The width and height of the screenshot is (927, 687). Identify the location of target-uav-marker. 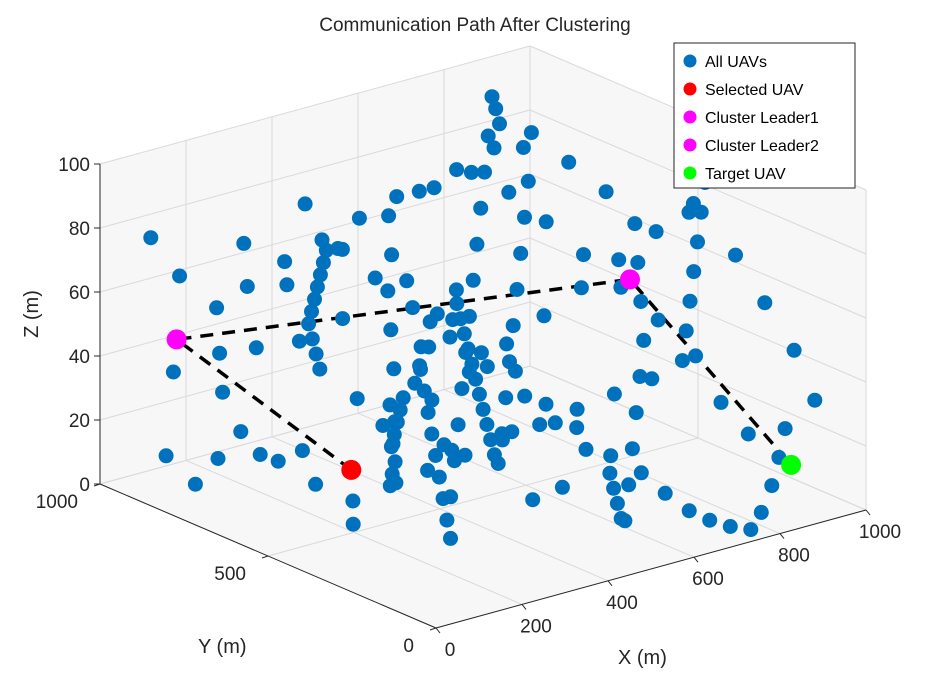
(791, 464).